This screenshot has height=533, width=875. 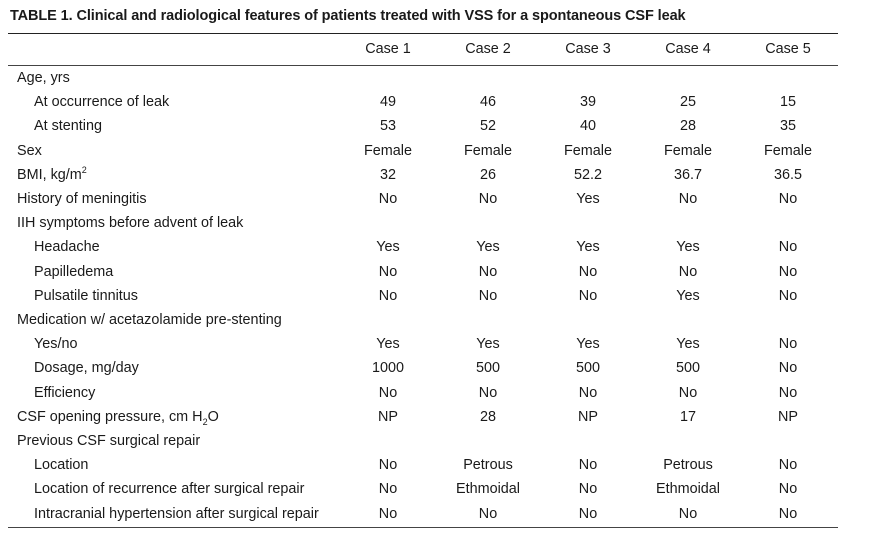 What do you see at coordinates (173, 465) in the screenshot?
I see `row-label: Location` at bounding box center [173, 465].